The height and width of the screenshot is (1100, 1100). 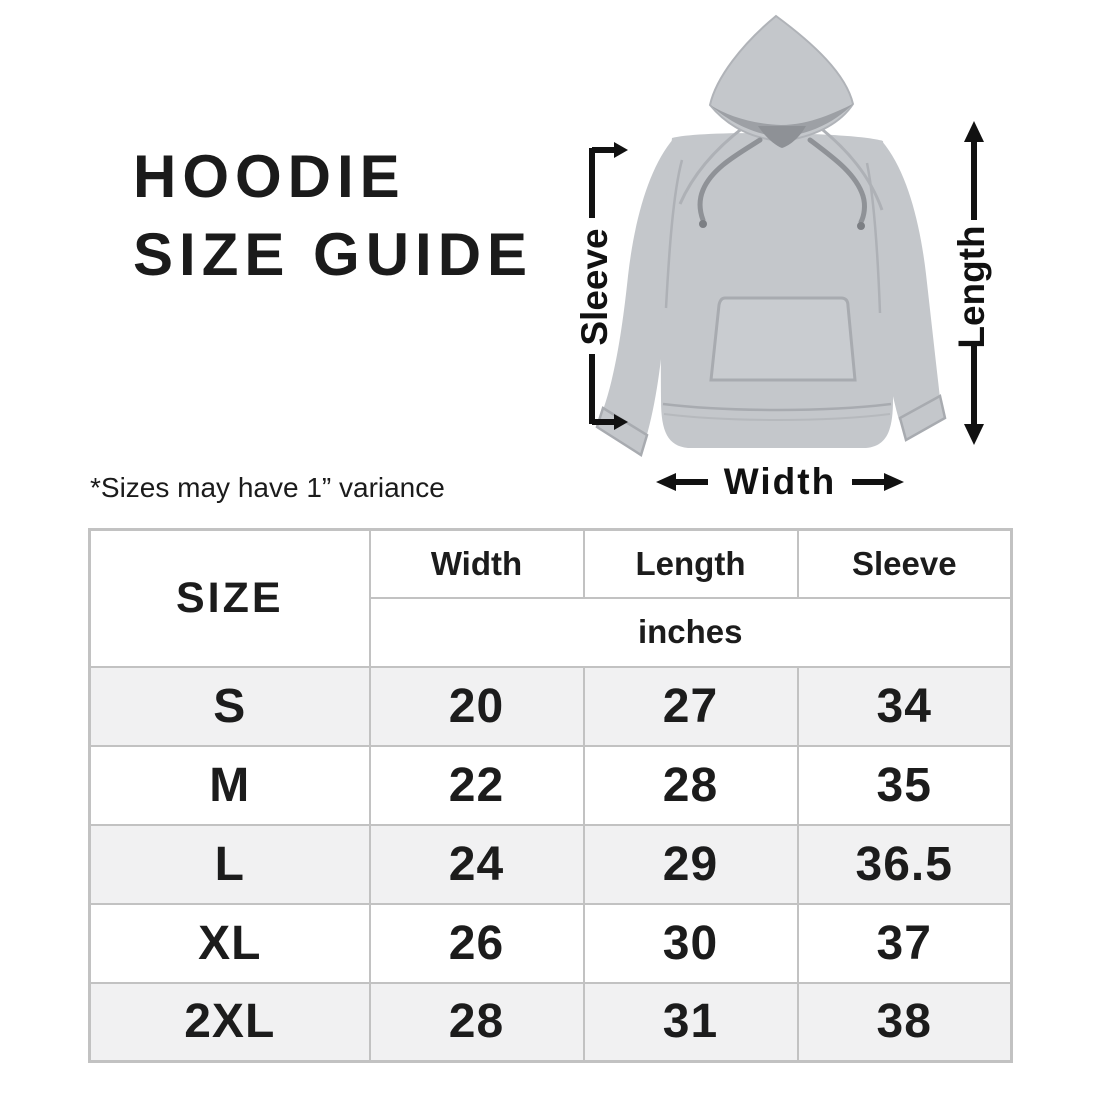 I want to click on hoodie-left-sleeve, so click(x=642, y=288).